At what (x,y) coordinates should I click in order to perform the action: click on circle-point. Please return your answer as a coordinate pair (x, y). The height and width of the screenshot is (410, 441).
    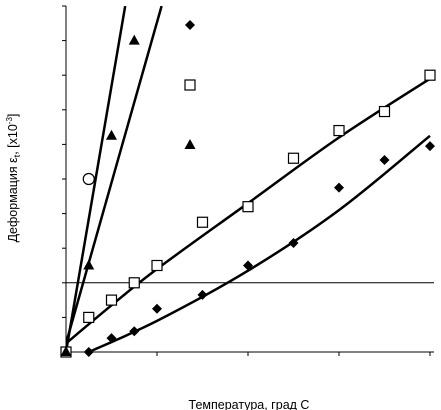
    Looking at the image, I should click on (88, 179).